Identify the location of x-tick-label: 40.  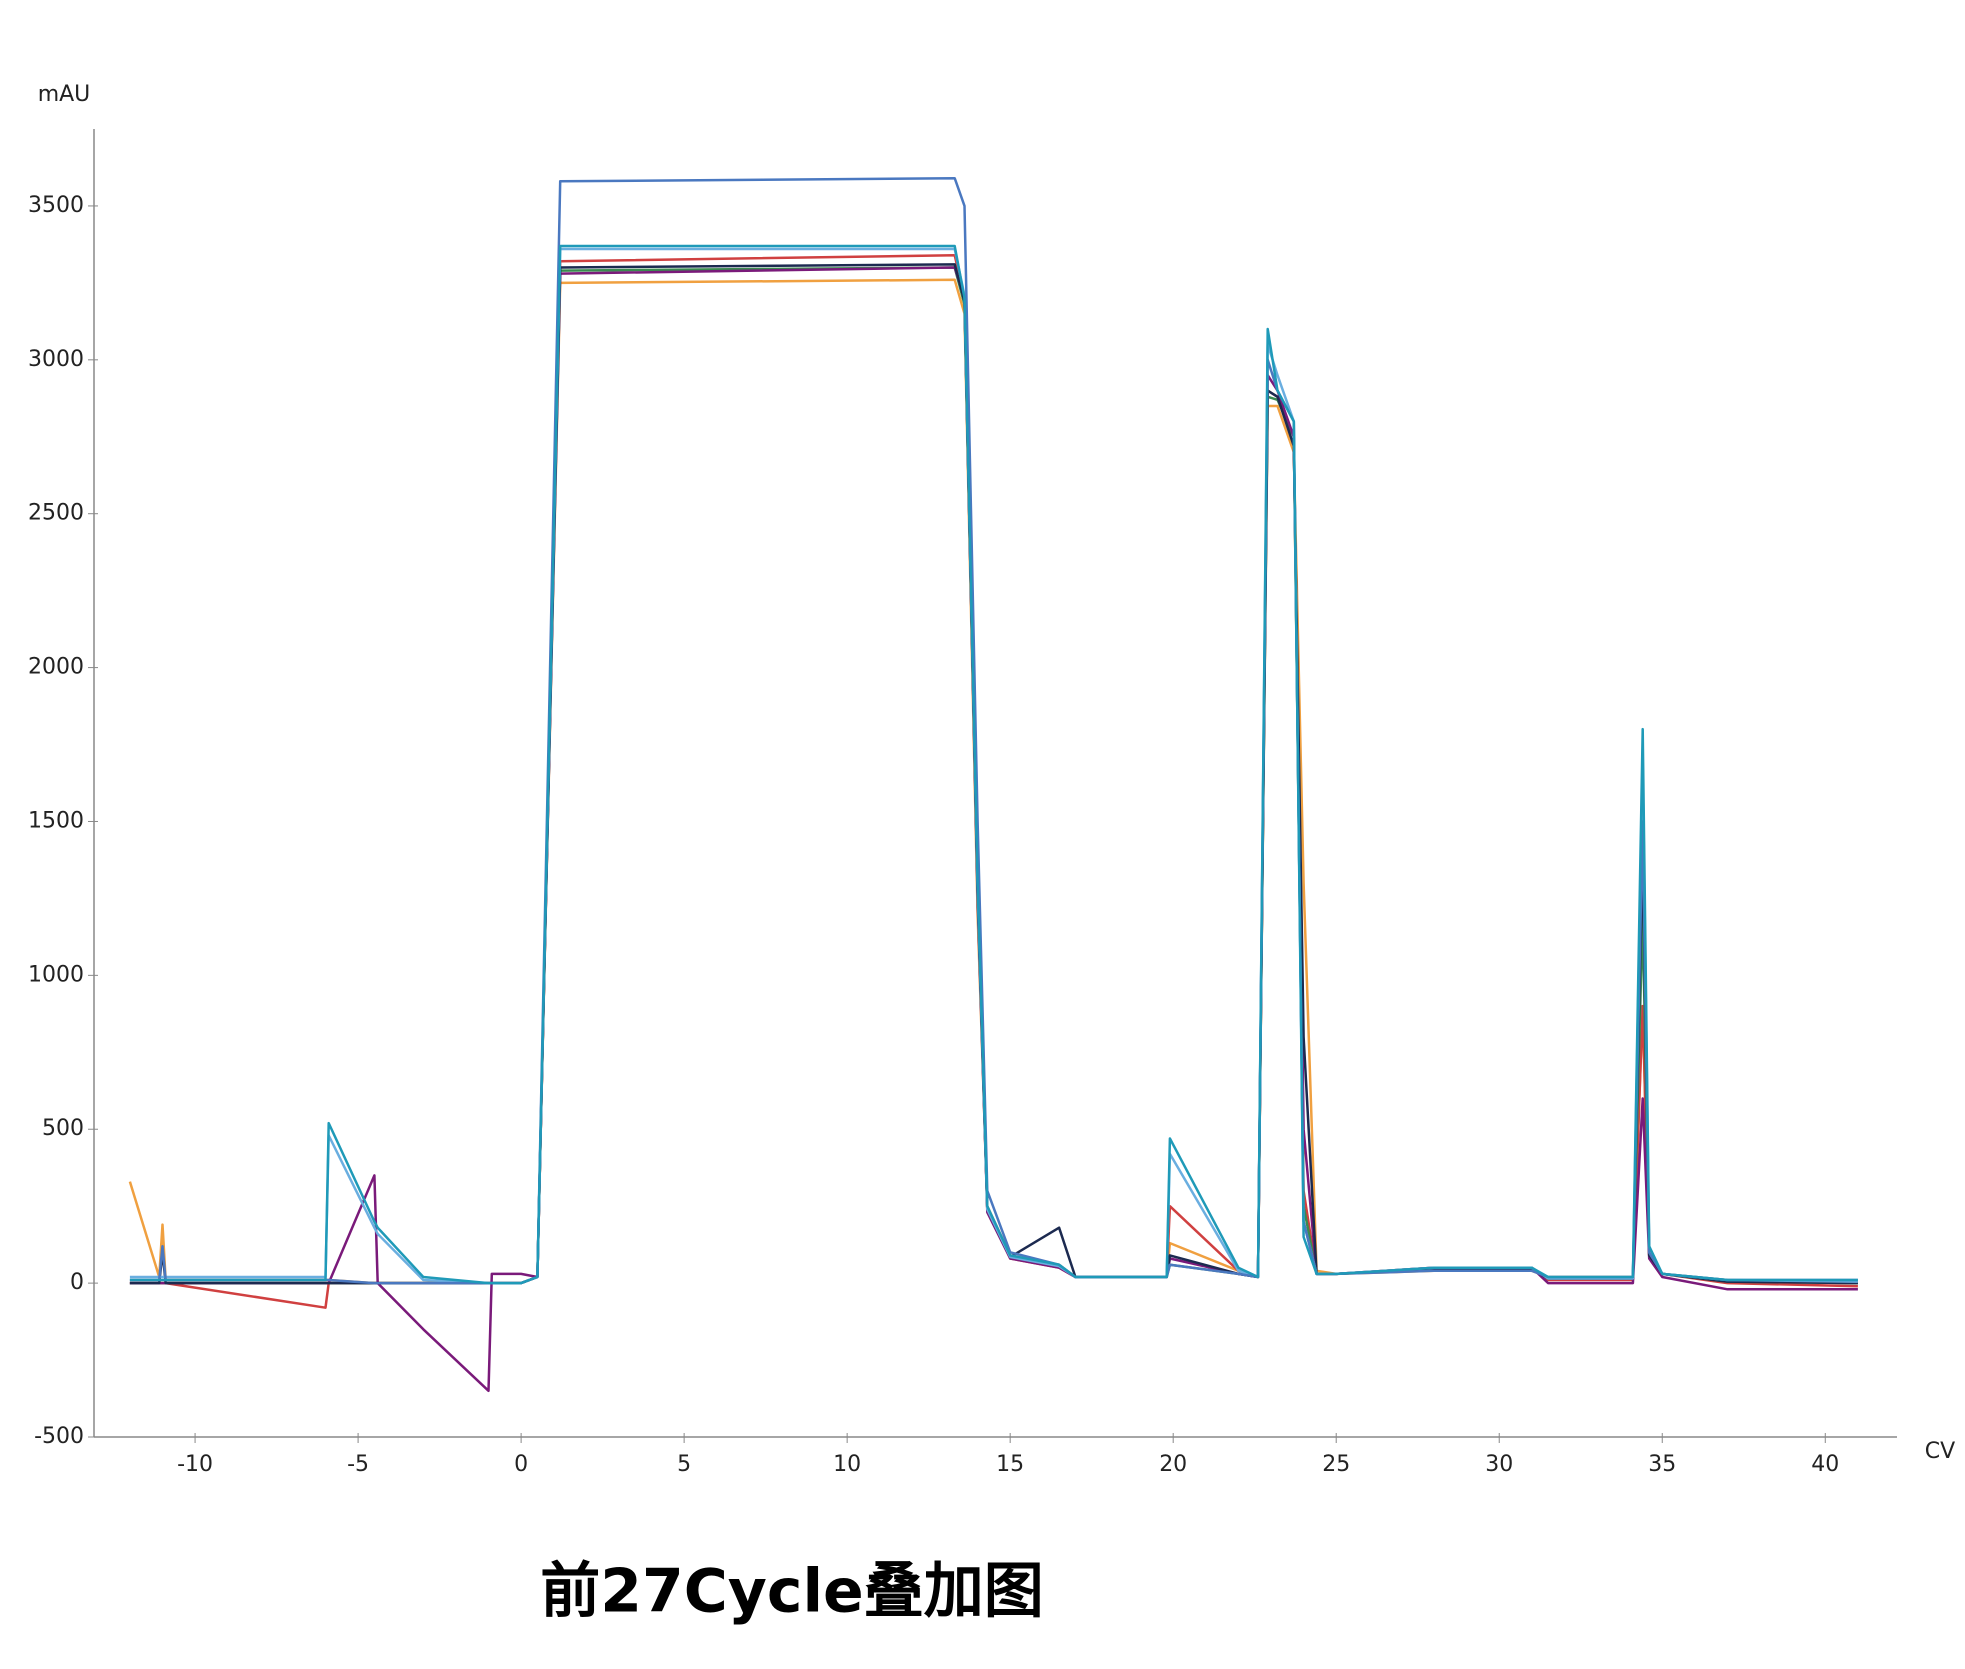
(1825, 1464).